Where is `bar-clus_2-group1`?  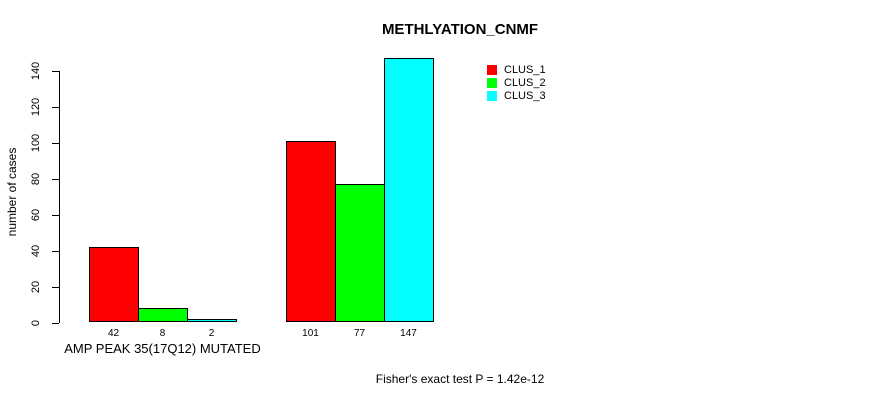 bar-clus_2-group1 is located at coordinates (163, 315).